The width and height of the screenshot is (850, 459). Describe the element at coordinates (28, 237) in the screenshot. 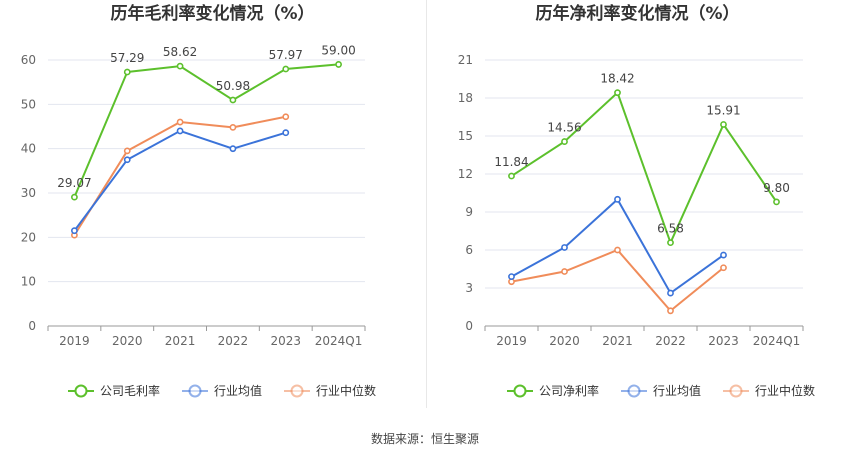

I see `y-tick-label: 20` at that location.